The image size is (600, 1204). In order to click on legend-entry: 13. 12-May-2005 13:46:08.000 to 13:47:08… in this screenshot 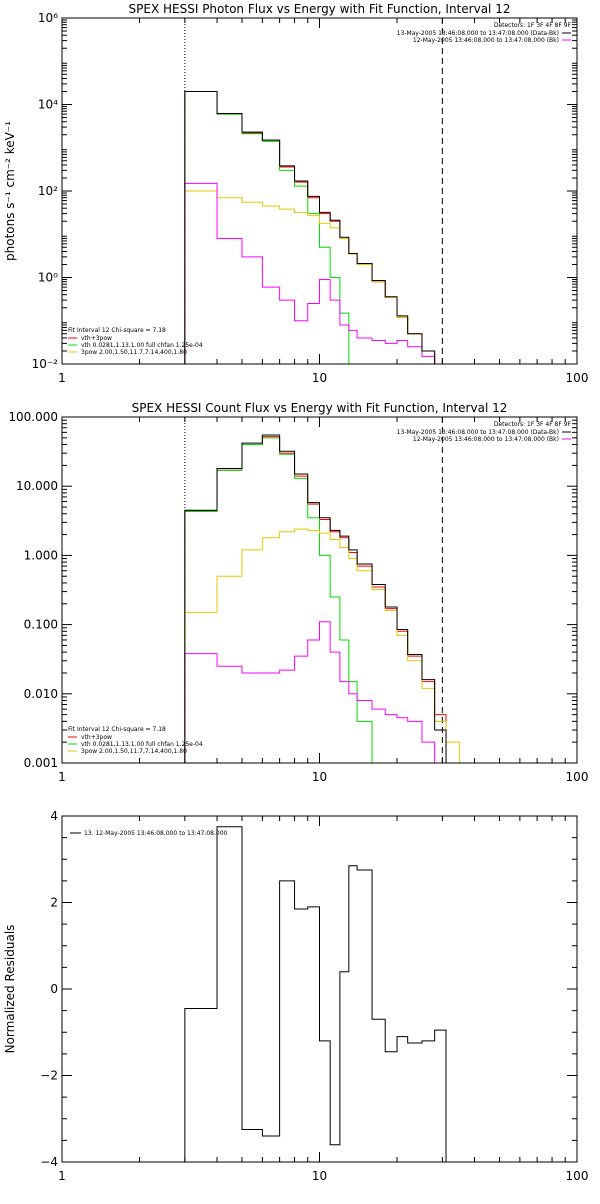, I will do `click(156, 833)`.